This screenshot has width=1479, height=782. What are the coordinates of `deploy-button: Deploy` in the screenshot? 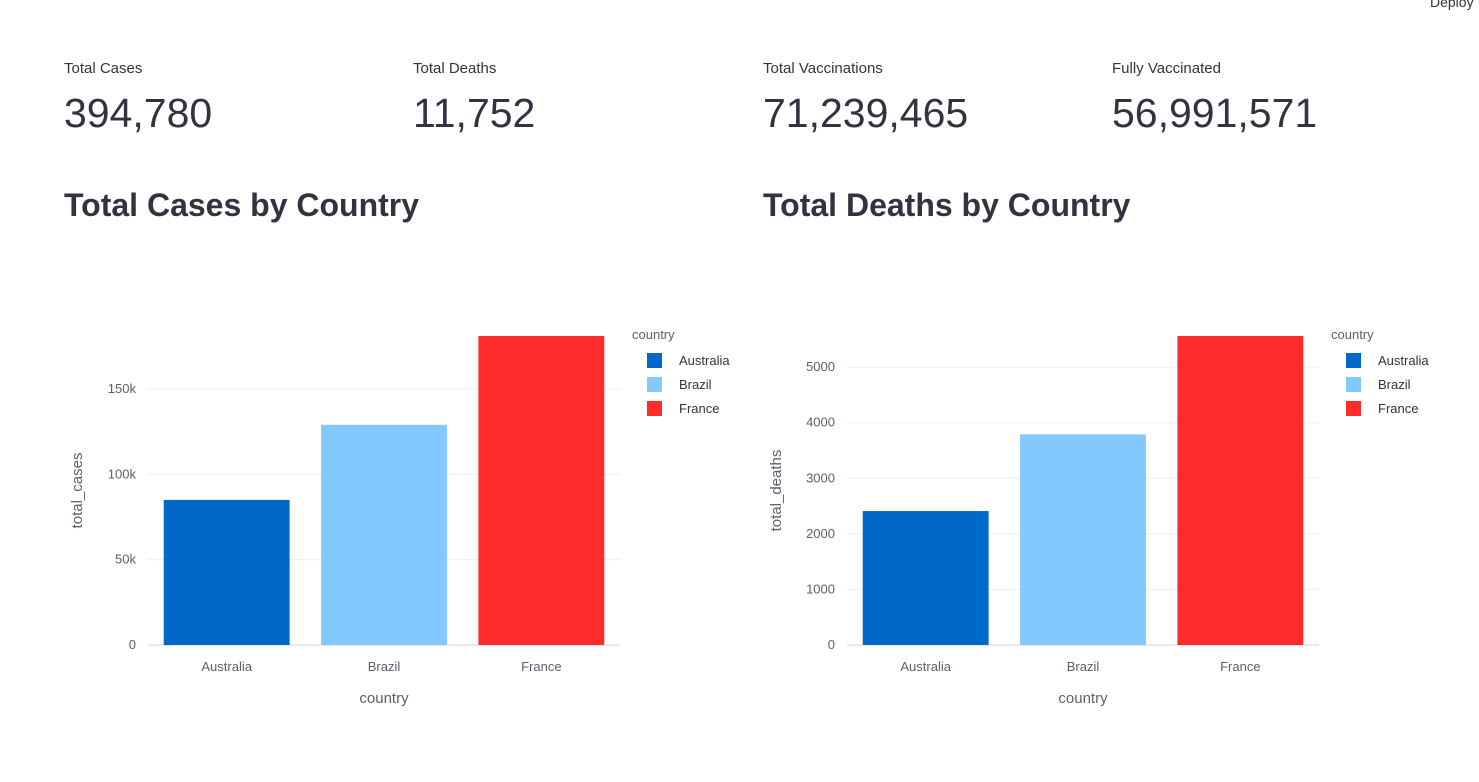 It's located at (1454, 5).